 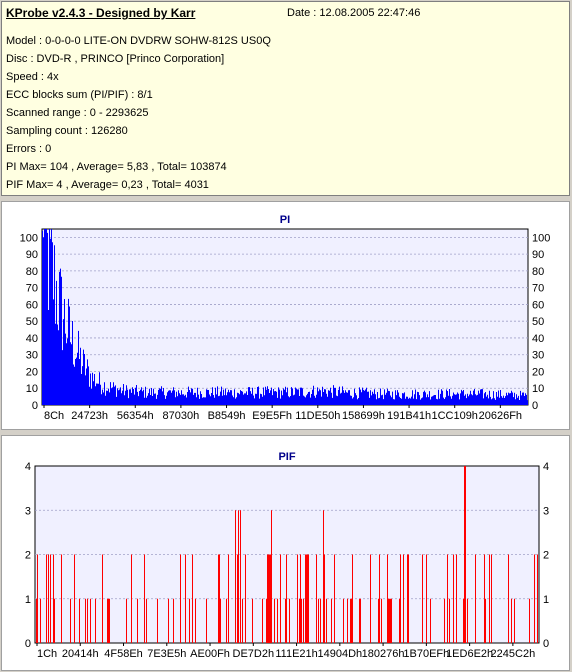 What do you see at coordinates (500, 416) in the screenshot?
I see `x-tick-label: 20626Fh` at bounding box center [500, 416].